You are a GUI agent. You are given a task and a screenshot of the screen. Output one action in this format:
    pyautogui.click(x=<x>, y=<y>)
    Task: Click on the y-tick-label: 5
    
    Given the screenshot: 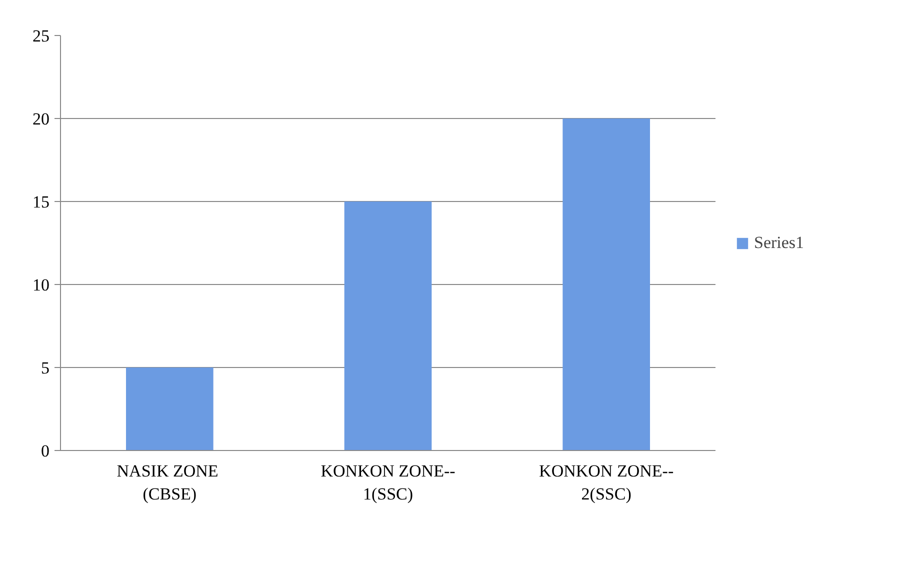 What is the action you would take?
    pyautogui.click(x=45, y=368)
    